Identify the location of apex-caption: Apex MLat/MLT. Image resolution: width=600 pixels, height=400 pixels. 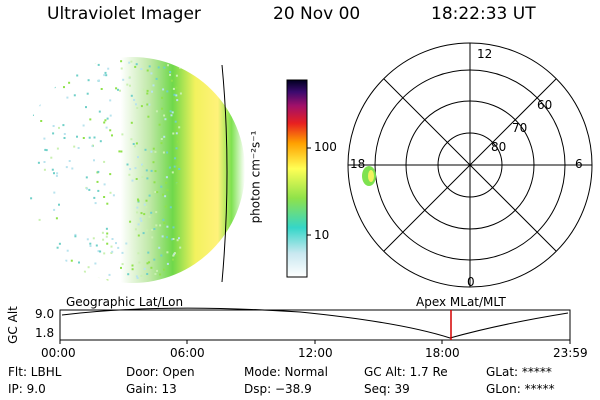
(461, 302).